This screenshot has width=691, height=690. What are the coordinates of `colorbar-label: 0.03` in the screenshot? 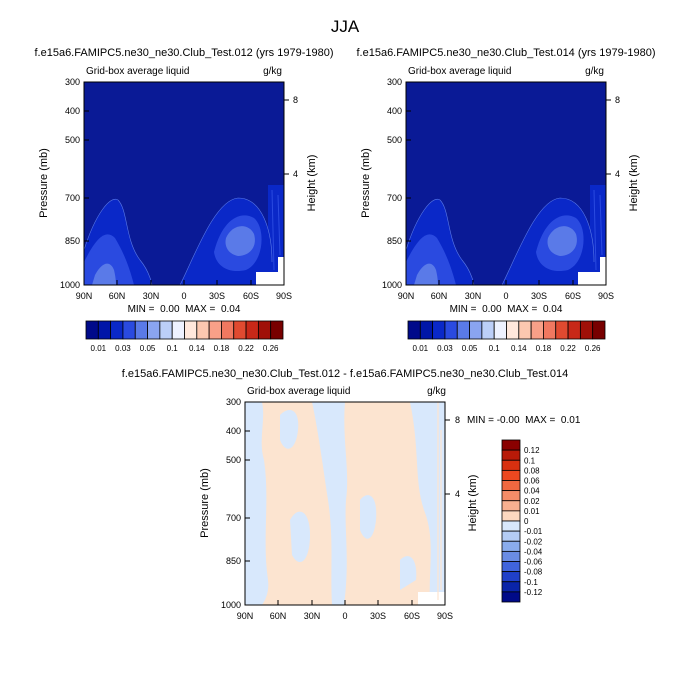 It's located at (123, 348).